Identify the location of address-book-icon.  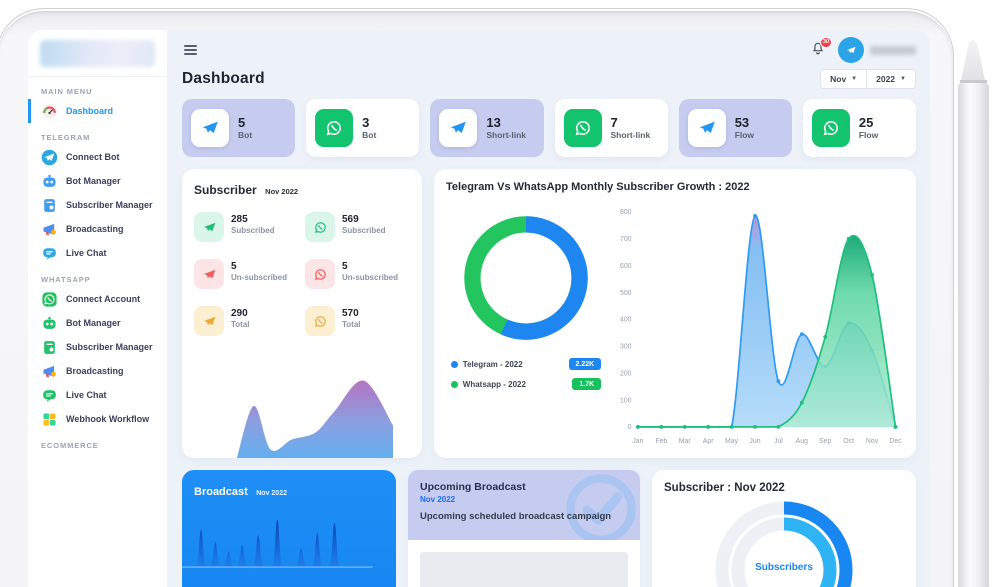
(49, 205).